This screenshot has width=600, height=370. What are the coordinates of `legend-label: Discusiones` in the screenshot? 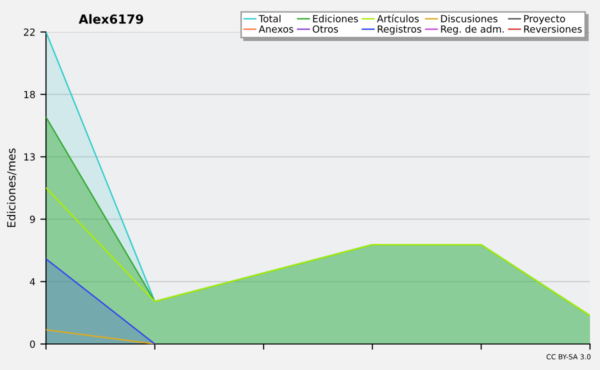 It's located at (469, 18).